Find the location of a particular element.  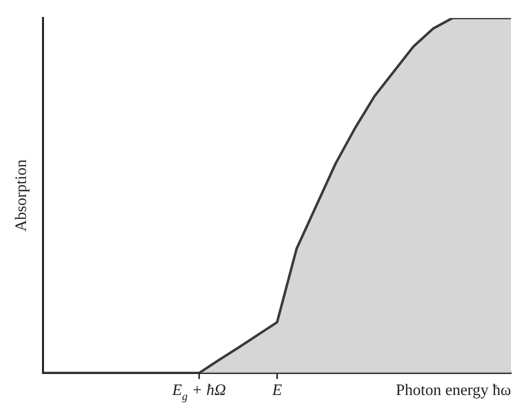

x-axis-title: Photon energy ħω is located at coordinates (453, 390).